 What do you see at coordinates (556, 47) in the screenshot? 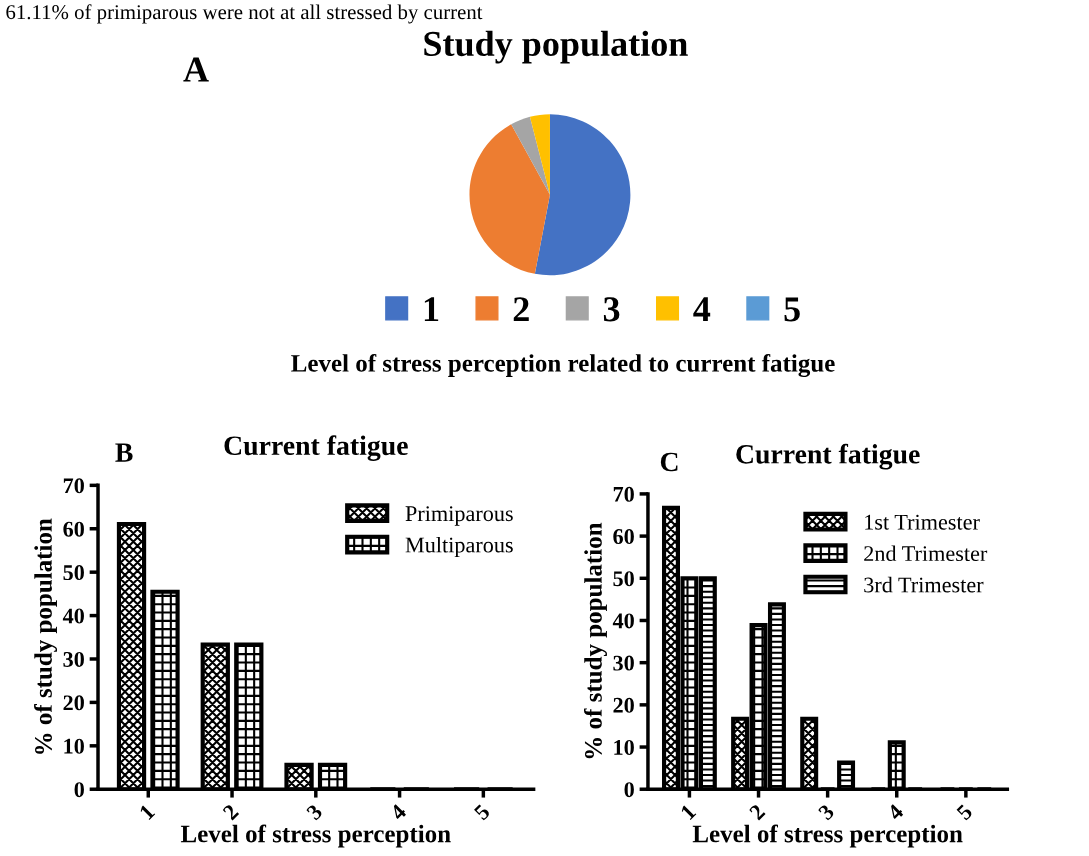
I see `chart-title: Study population` at bounding box center [556, 47].